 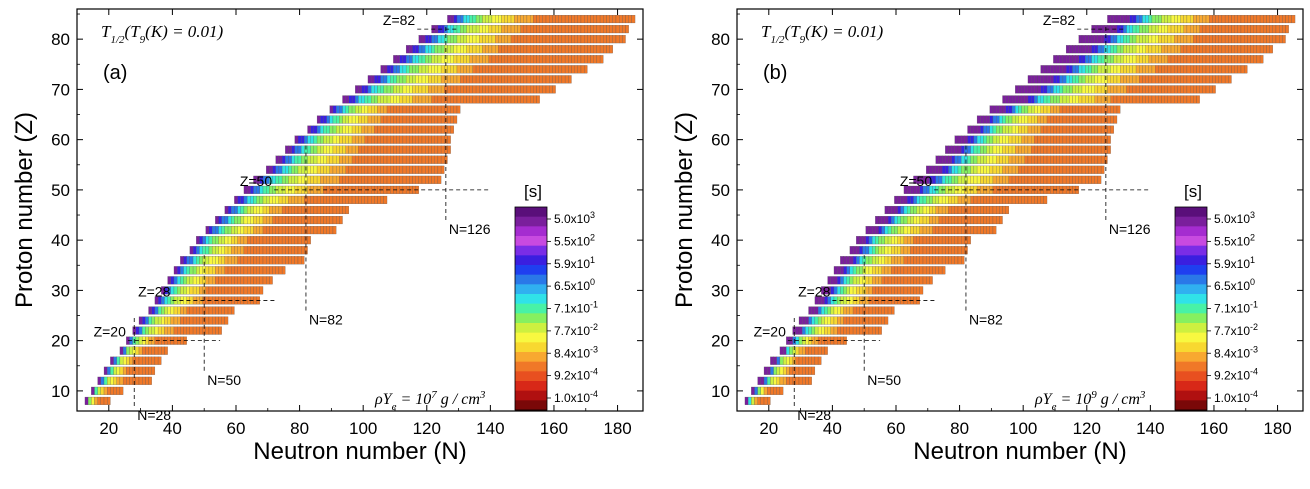 What do you see at coordinates (255, 199) in the screenshot?
I see `cell-z48-n66` at bounding box center [255, 199].